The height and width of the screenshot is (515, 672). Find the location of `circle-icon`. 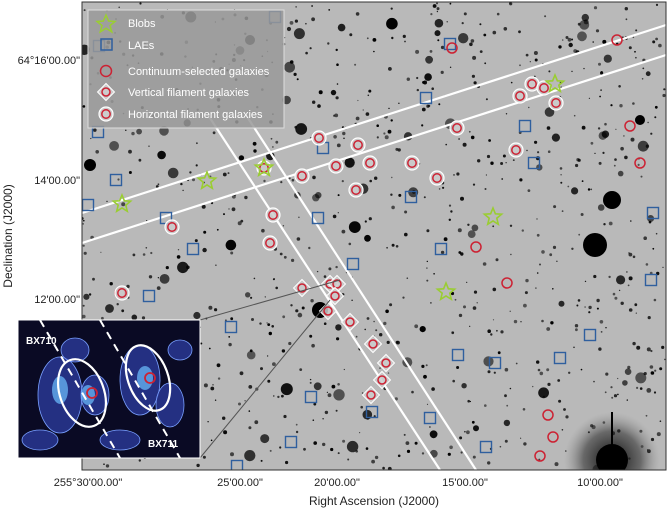

circle-icon is located at coordinates (106, 114).